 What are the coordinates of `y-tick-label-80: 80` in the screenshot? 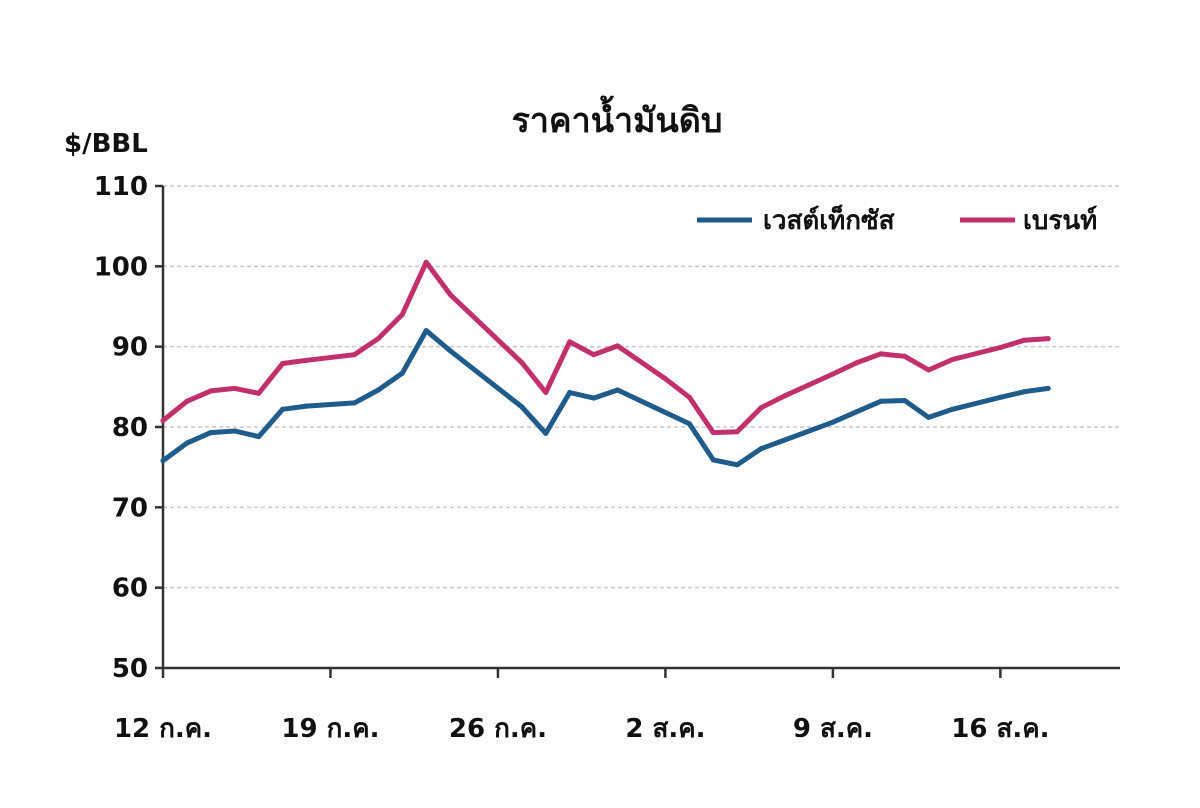 It's located at (130, 428).